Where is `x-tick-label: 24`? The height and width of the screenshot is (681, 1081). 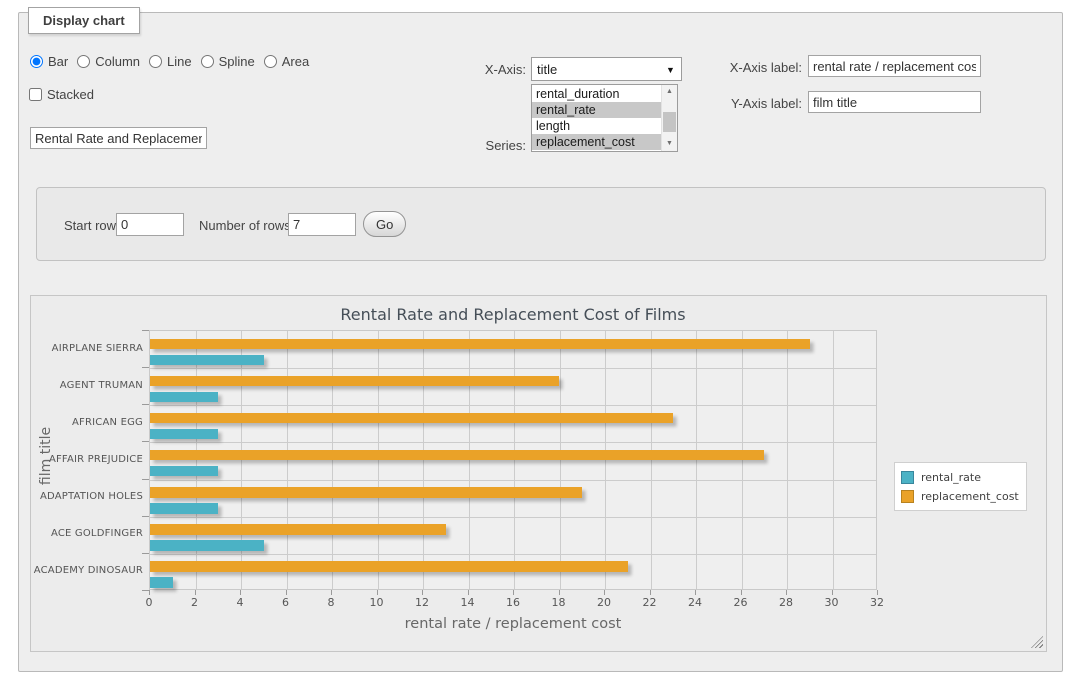
x-tick-label: 24 is located at coordinates (695, 602).